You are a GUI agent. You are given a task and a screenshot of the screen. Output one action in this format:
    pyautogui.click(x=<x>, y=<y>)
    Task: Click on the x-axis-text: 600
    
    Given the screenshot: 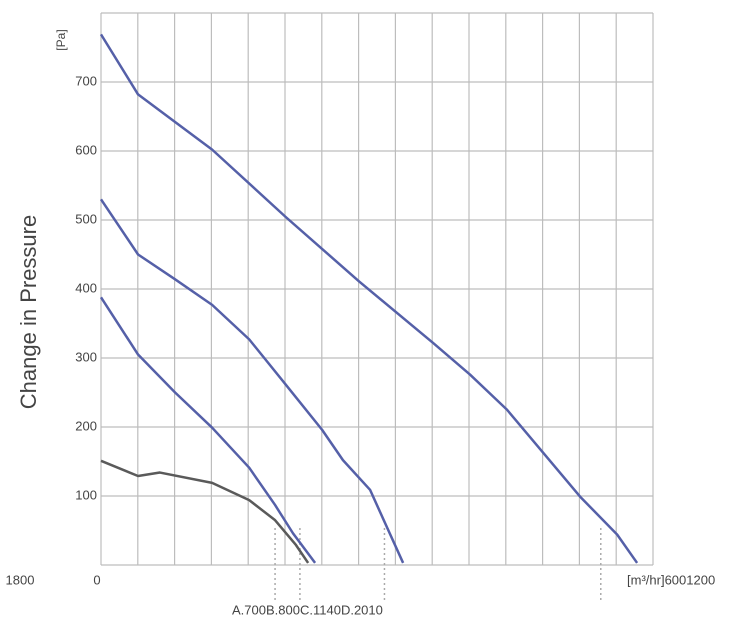 What is the action you would take?
    pyautogui.click(x=676, y=579)
    